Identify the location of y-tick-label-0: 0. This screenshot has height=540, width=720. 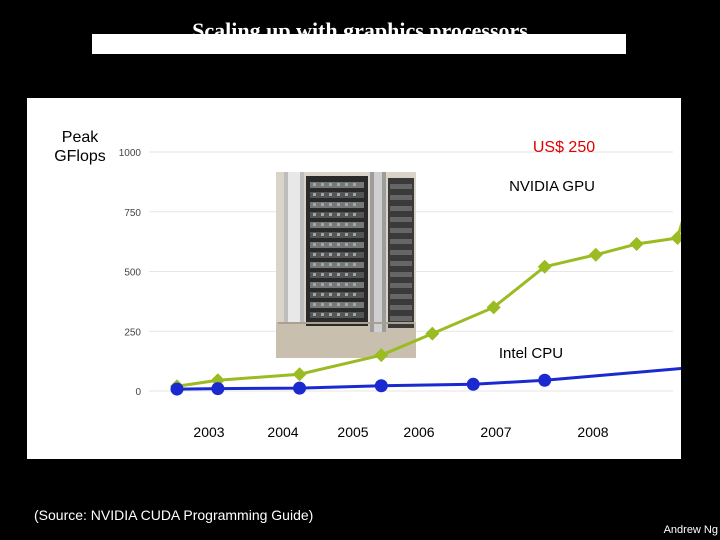
(138, 392).